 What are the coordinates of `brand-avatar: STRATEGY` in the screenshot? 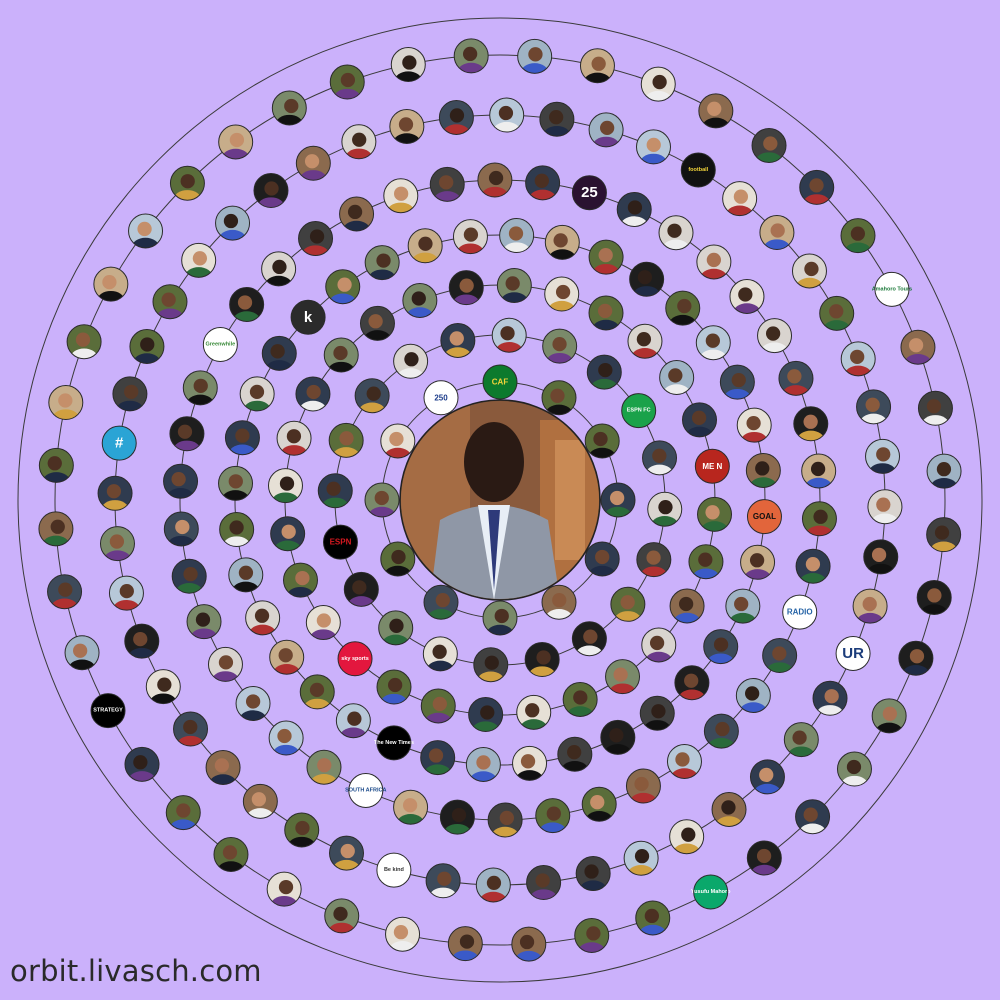 It's located at (108, 711).